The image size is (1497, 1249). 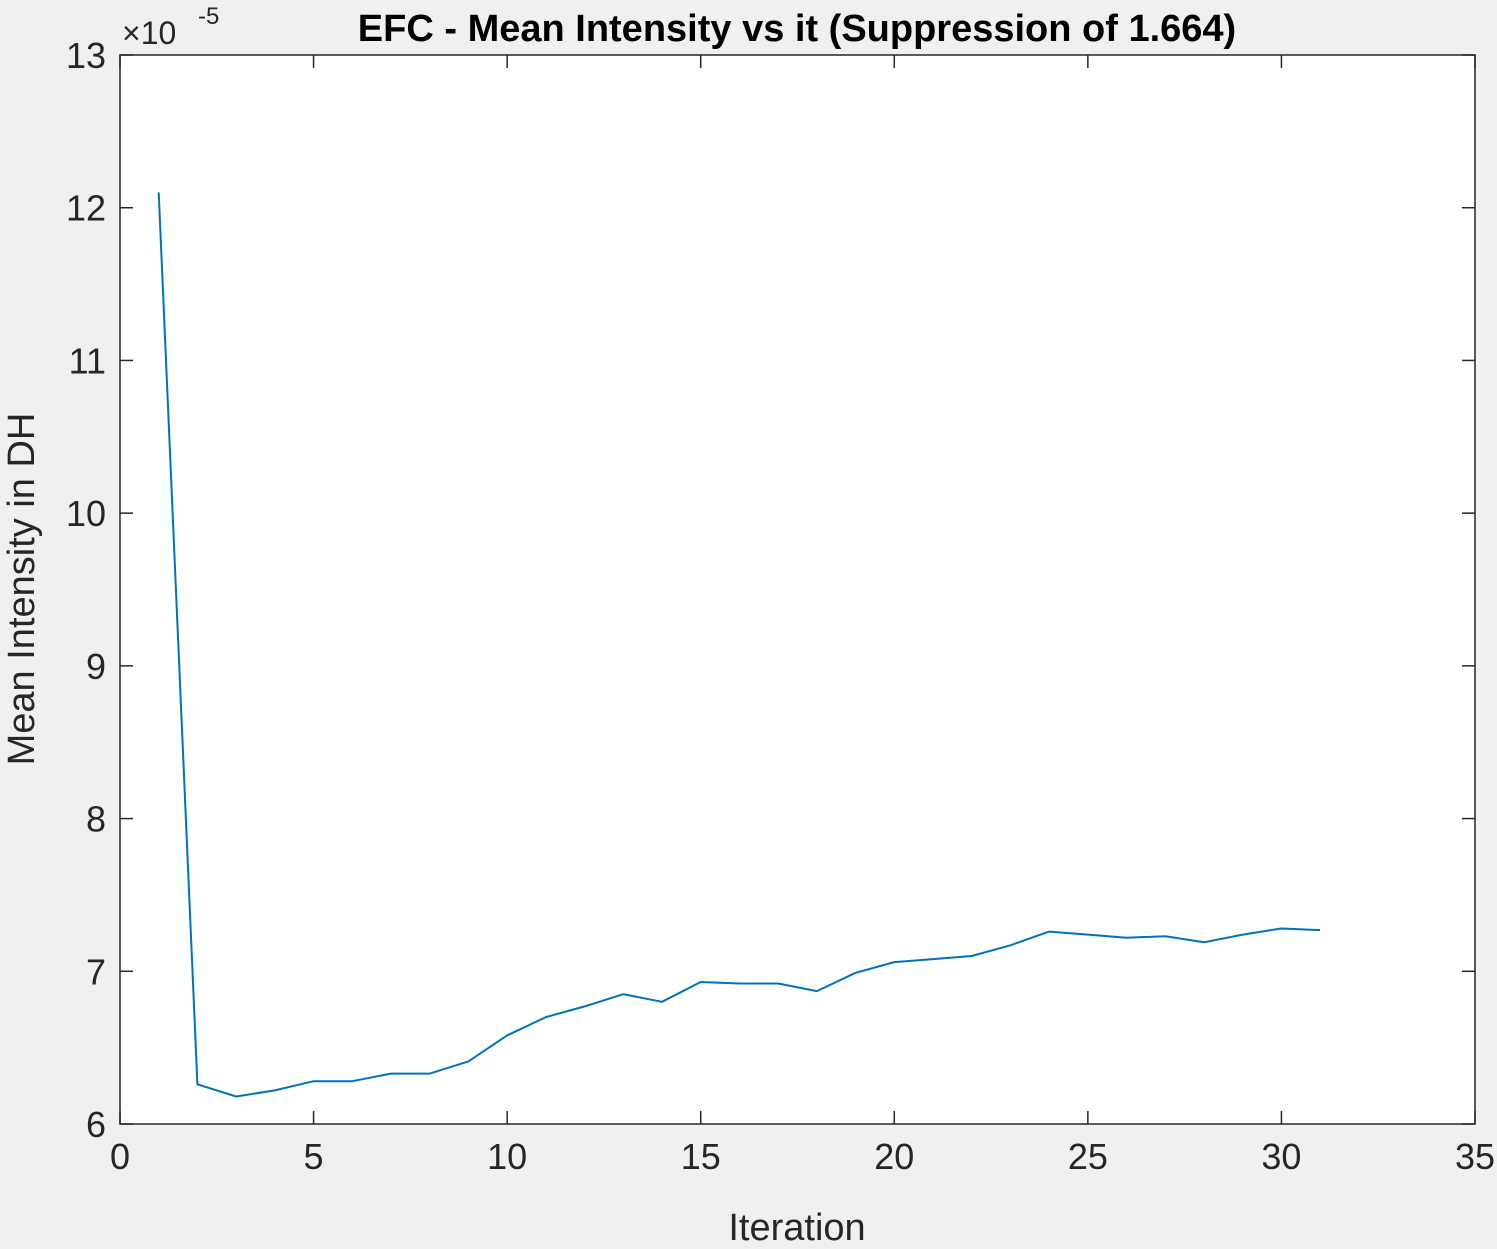 I want to click on y-tick-label: 10, so click(x=86, y=513).